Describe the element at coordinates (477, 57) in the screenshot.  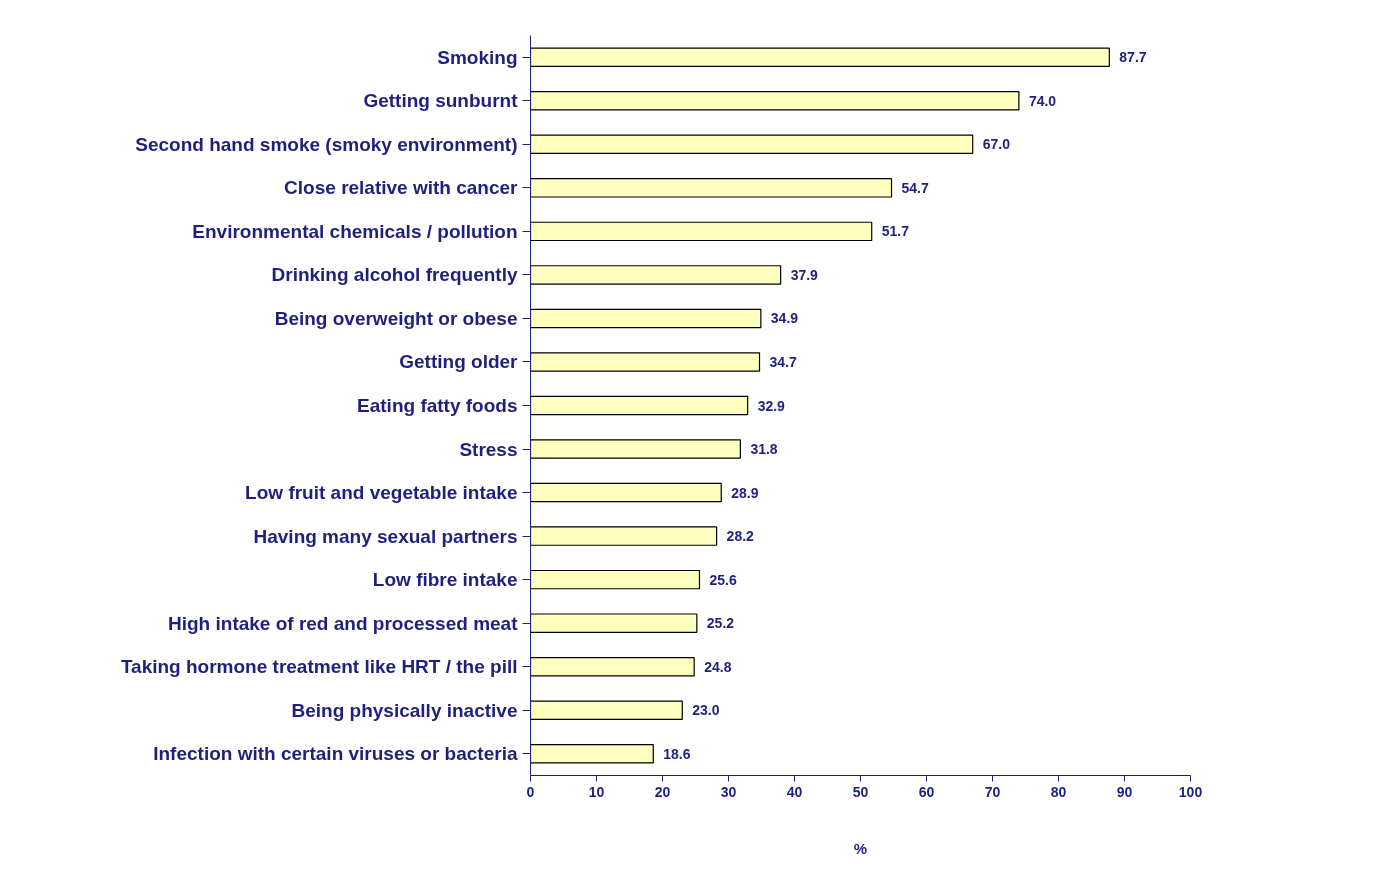
I see `y-tick-label: Smoking` at that location.